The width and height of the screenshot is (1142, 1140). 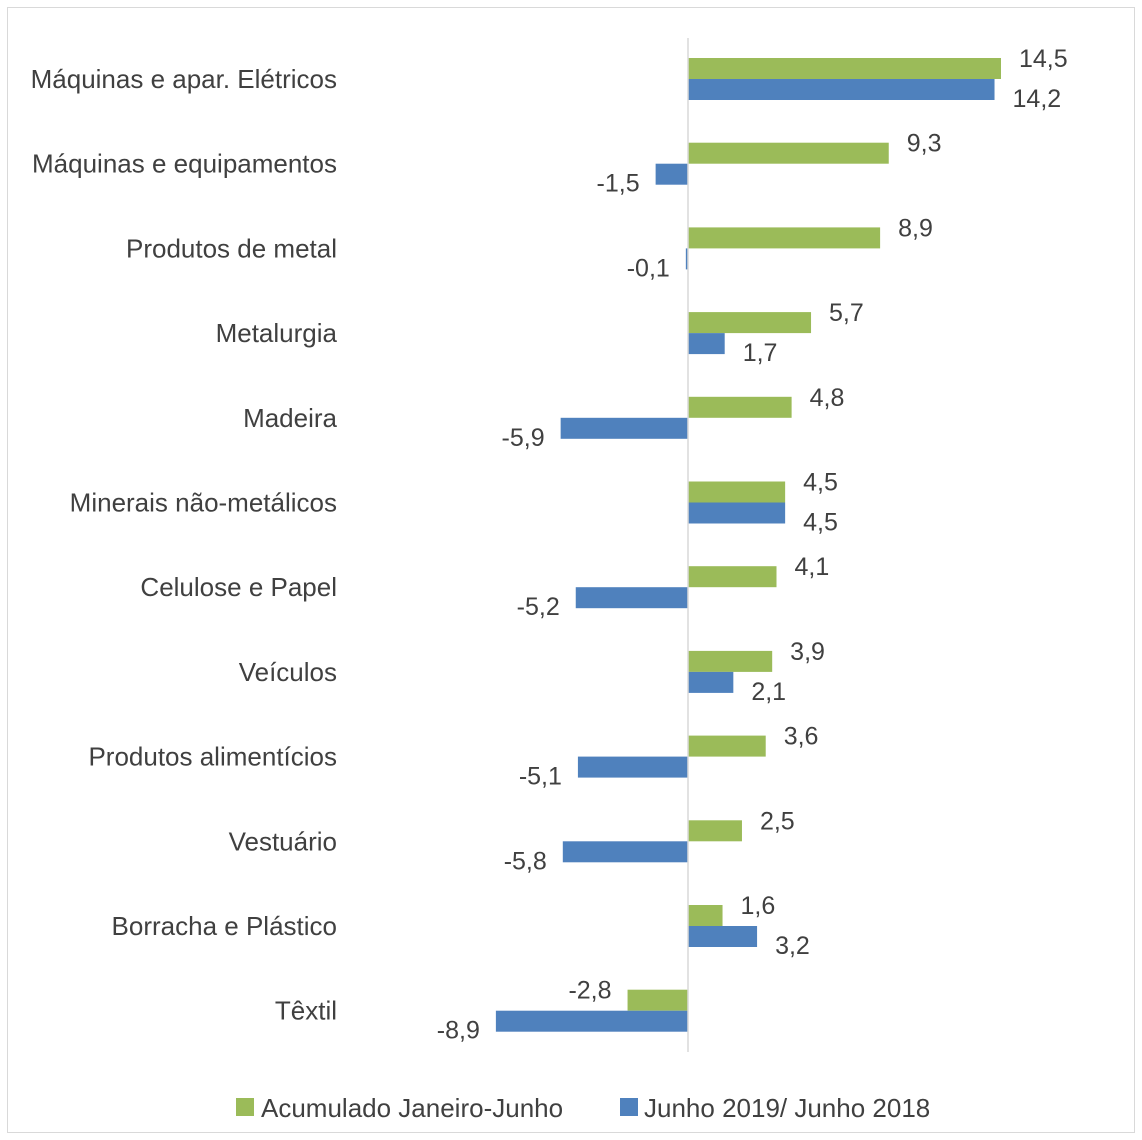 I want to click on legend-label-junho: Junho 2019/ Junho 2018, so click(x=787, y=1108).